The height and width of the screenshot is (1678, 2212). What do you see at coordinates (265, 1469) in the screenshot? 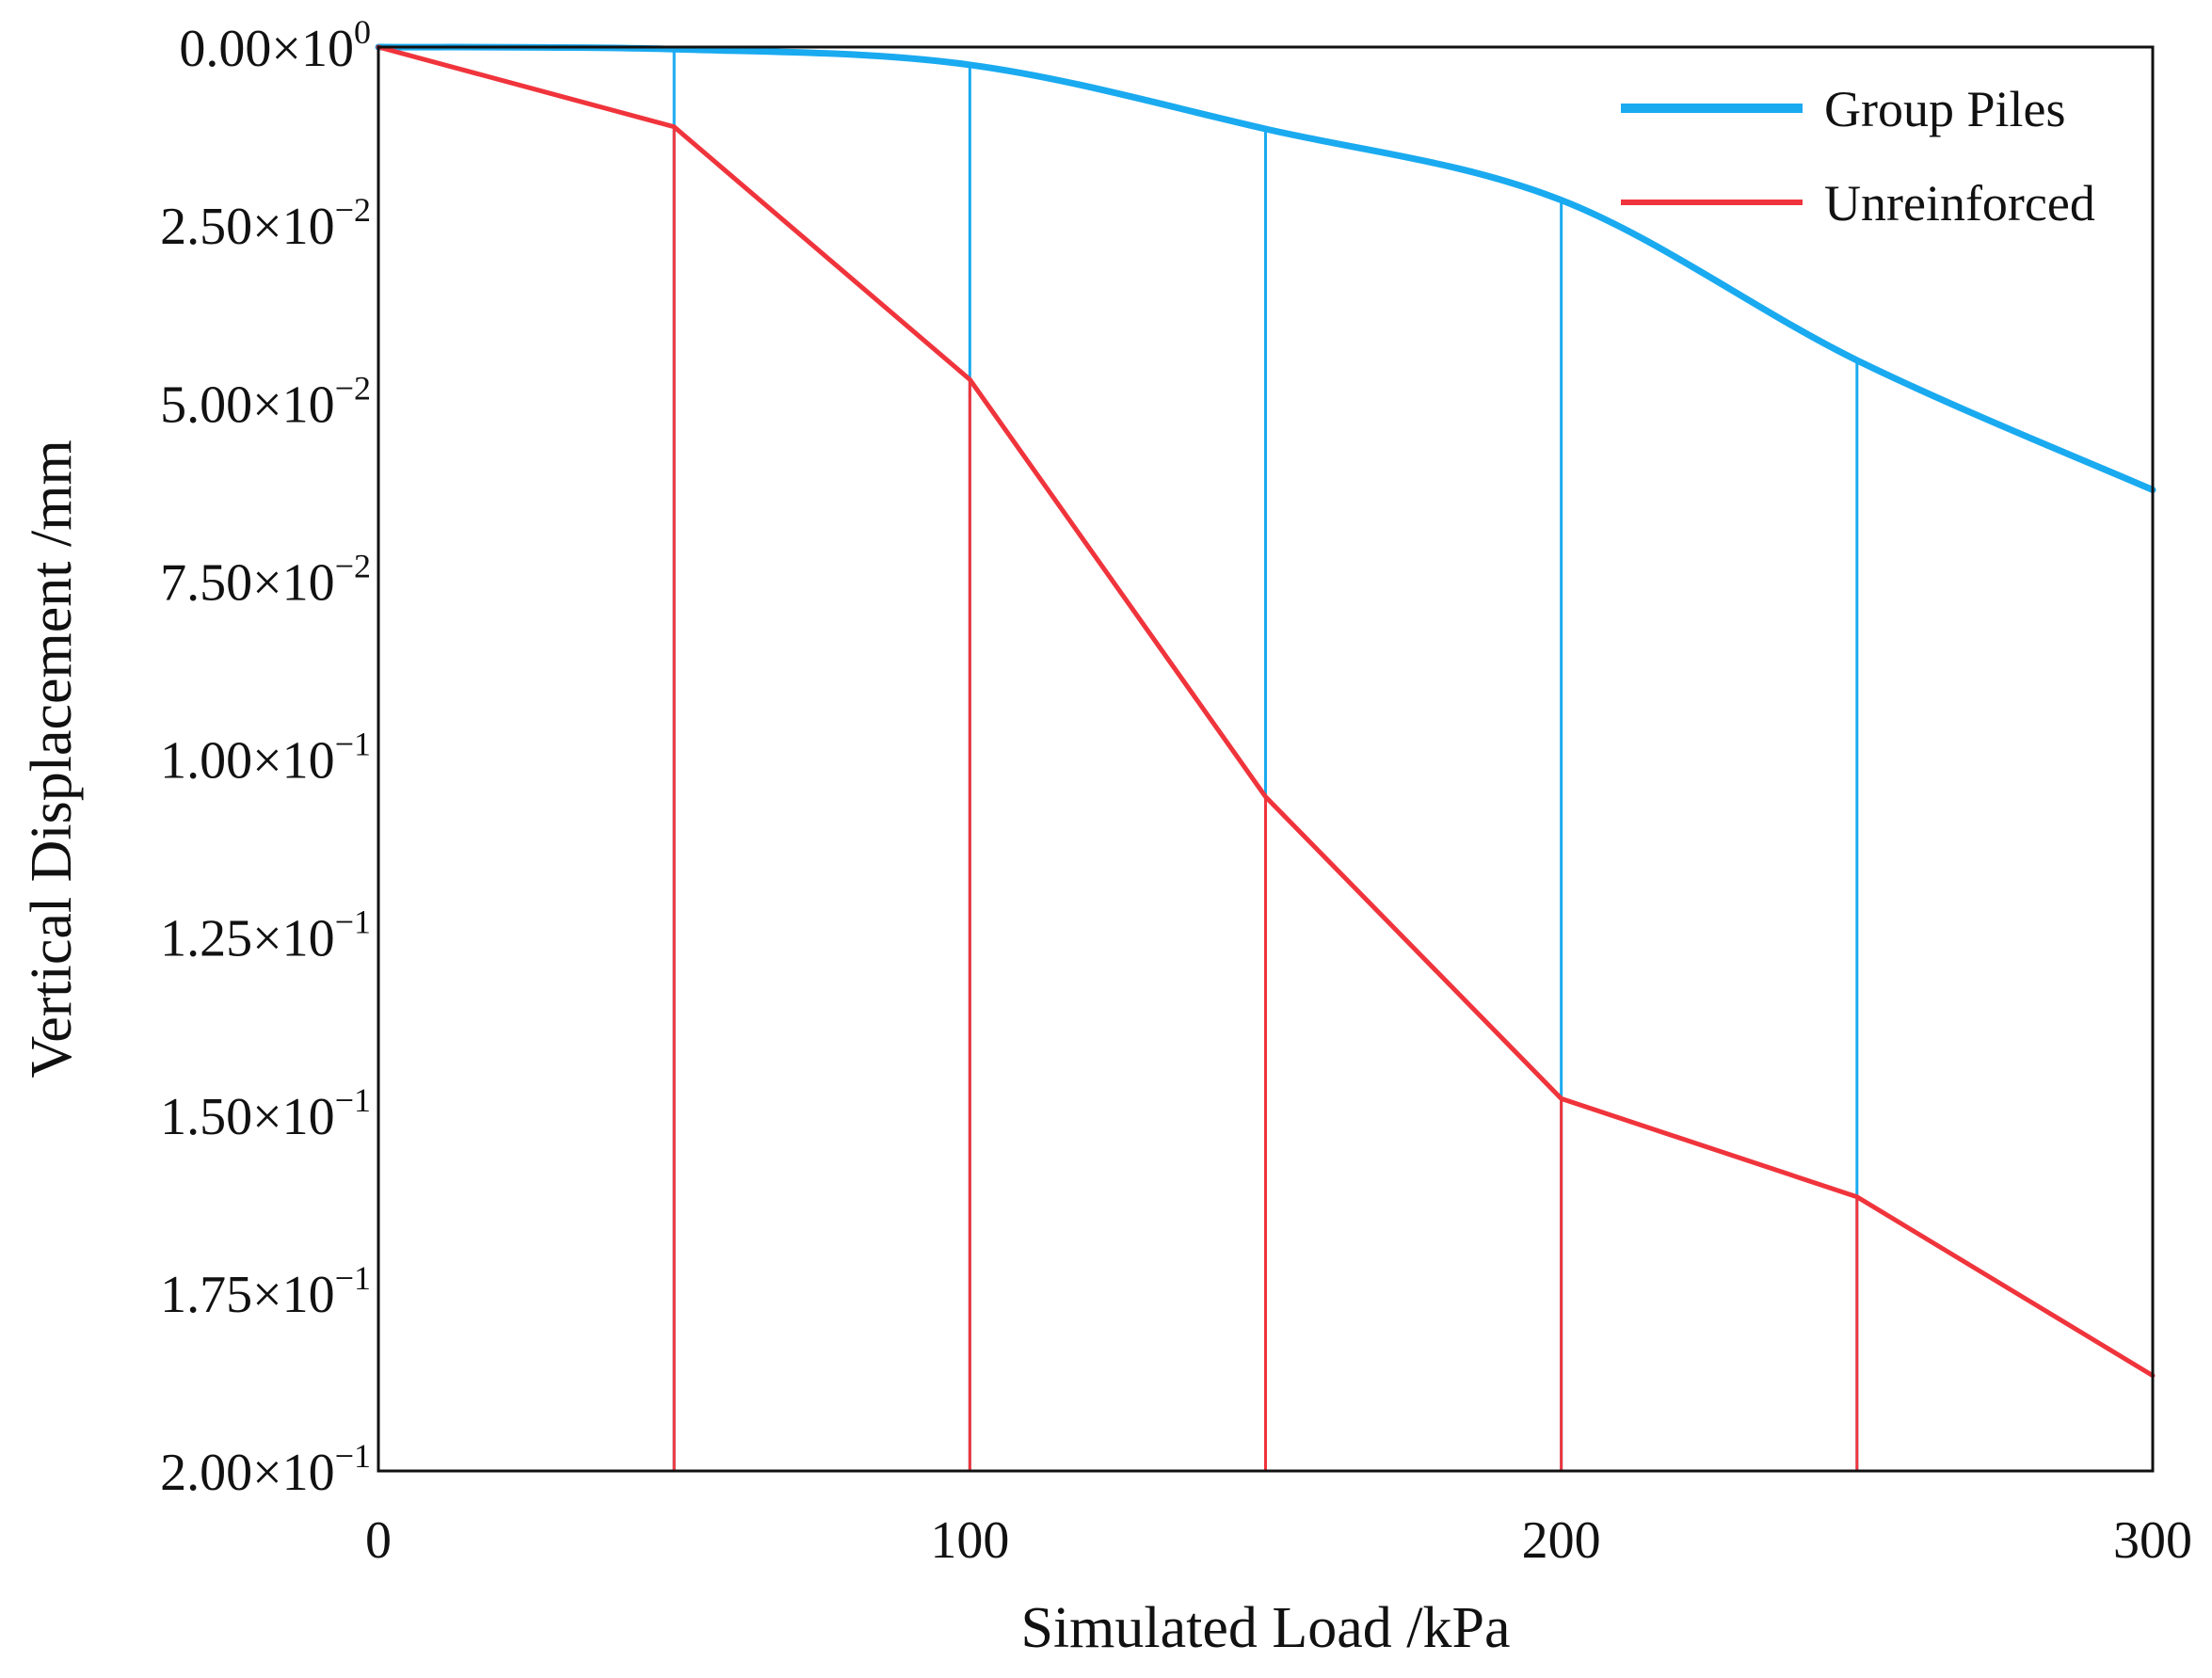
I see `y-tick-label: 2.00×10⁻¹` at bounding box center [265, 1469].